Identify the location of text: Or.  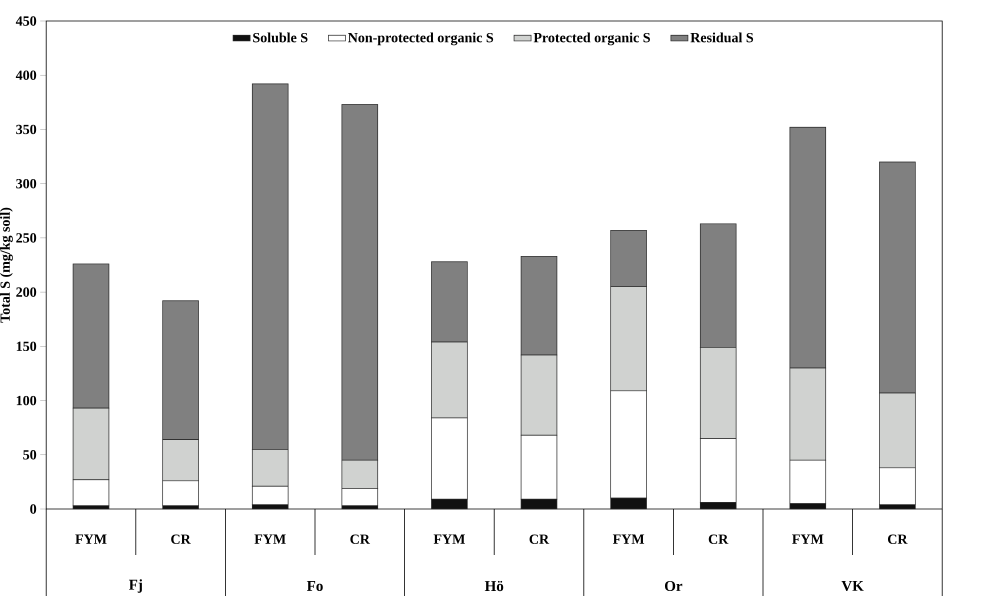
(673, 586).